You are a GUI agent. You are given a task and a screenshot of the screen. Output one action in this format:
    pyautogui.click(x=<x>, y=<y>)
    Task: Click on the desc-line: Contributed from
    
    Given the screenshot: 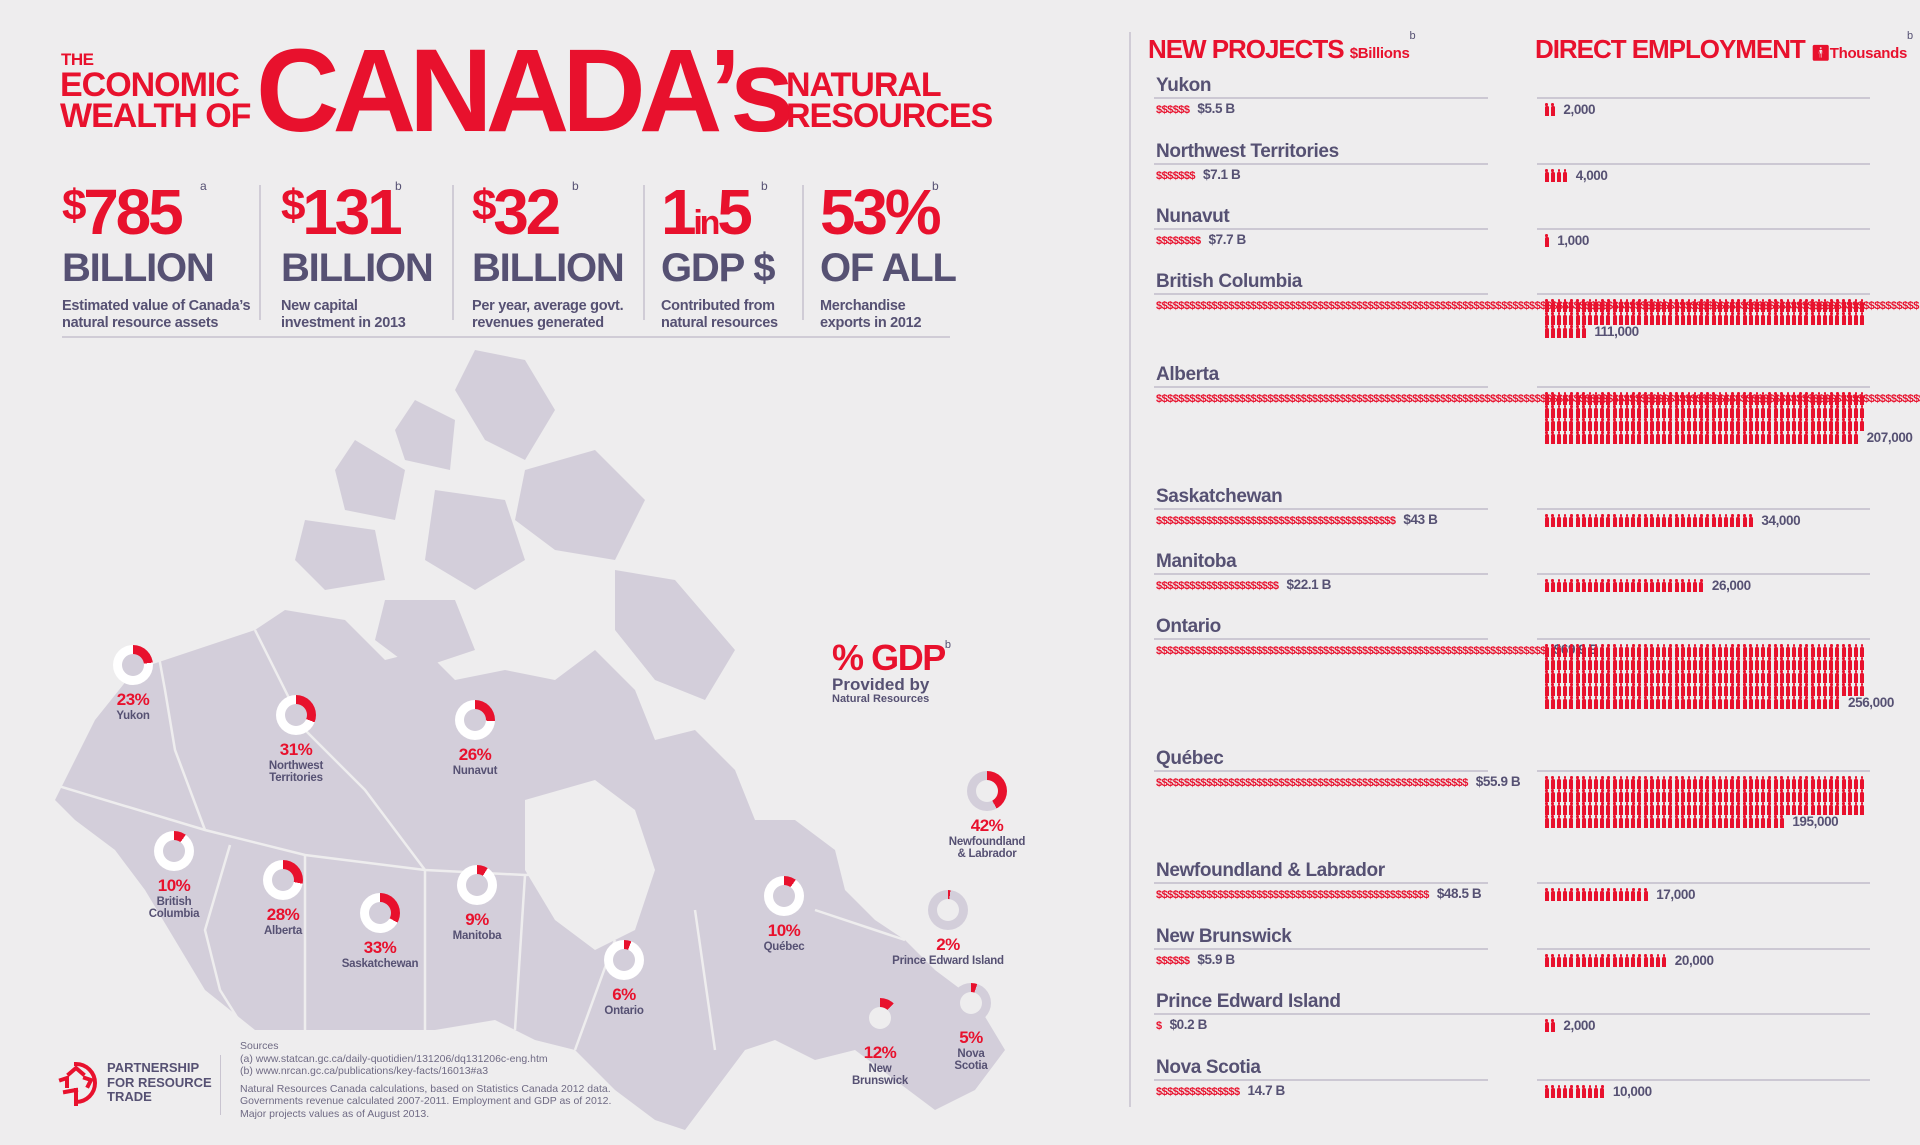 What is the action you would take?
    pyautogui.click(x=718, y=306)
    